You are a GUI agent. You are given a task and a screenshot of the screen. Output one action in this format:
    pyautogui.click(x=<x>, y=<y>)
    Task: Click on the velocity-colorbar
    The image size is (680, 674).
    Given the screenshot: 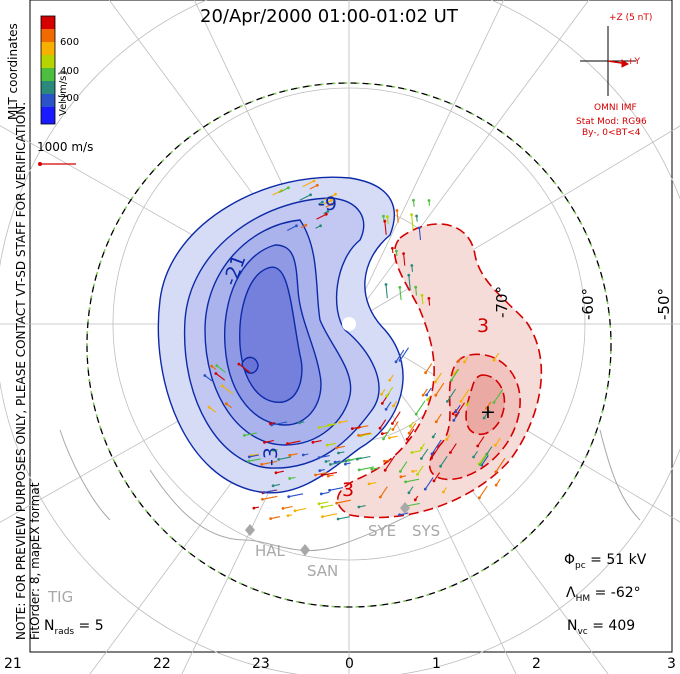 What is the action you would take?
    pyautogui.click(x=48, y=70)
    